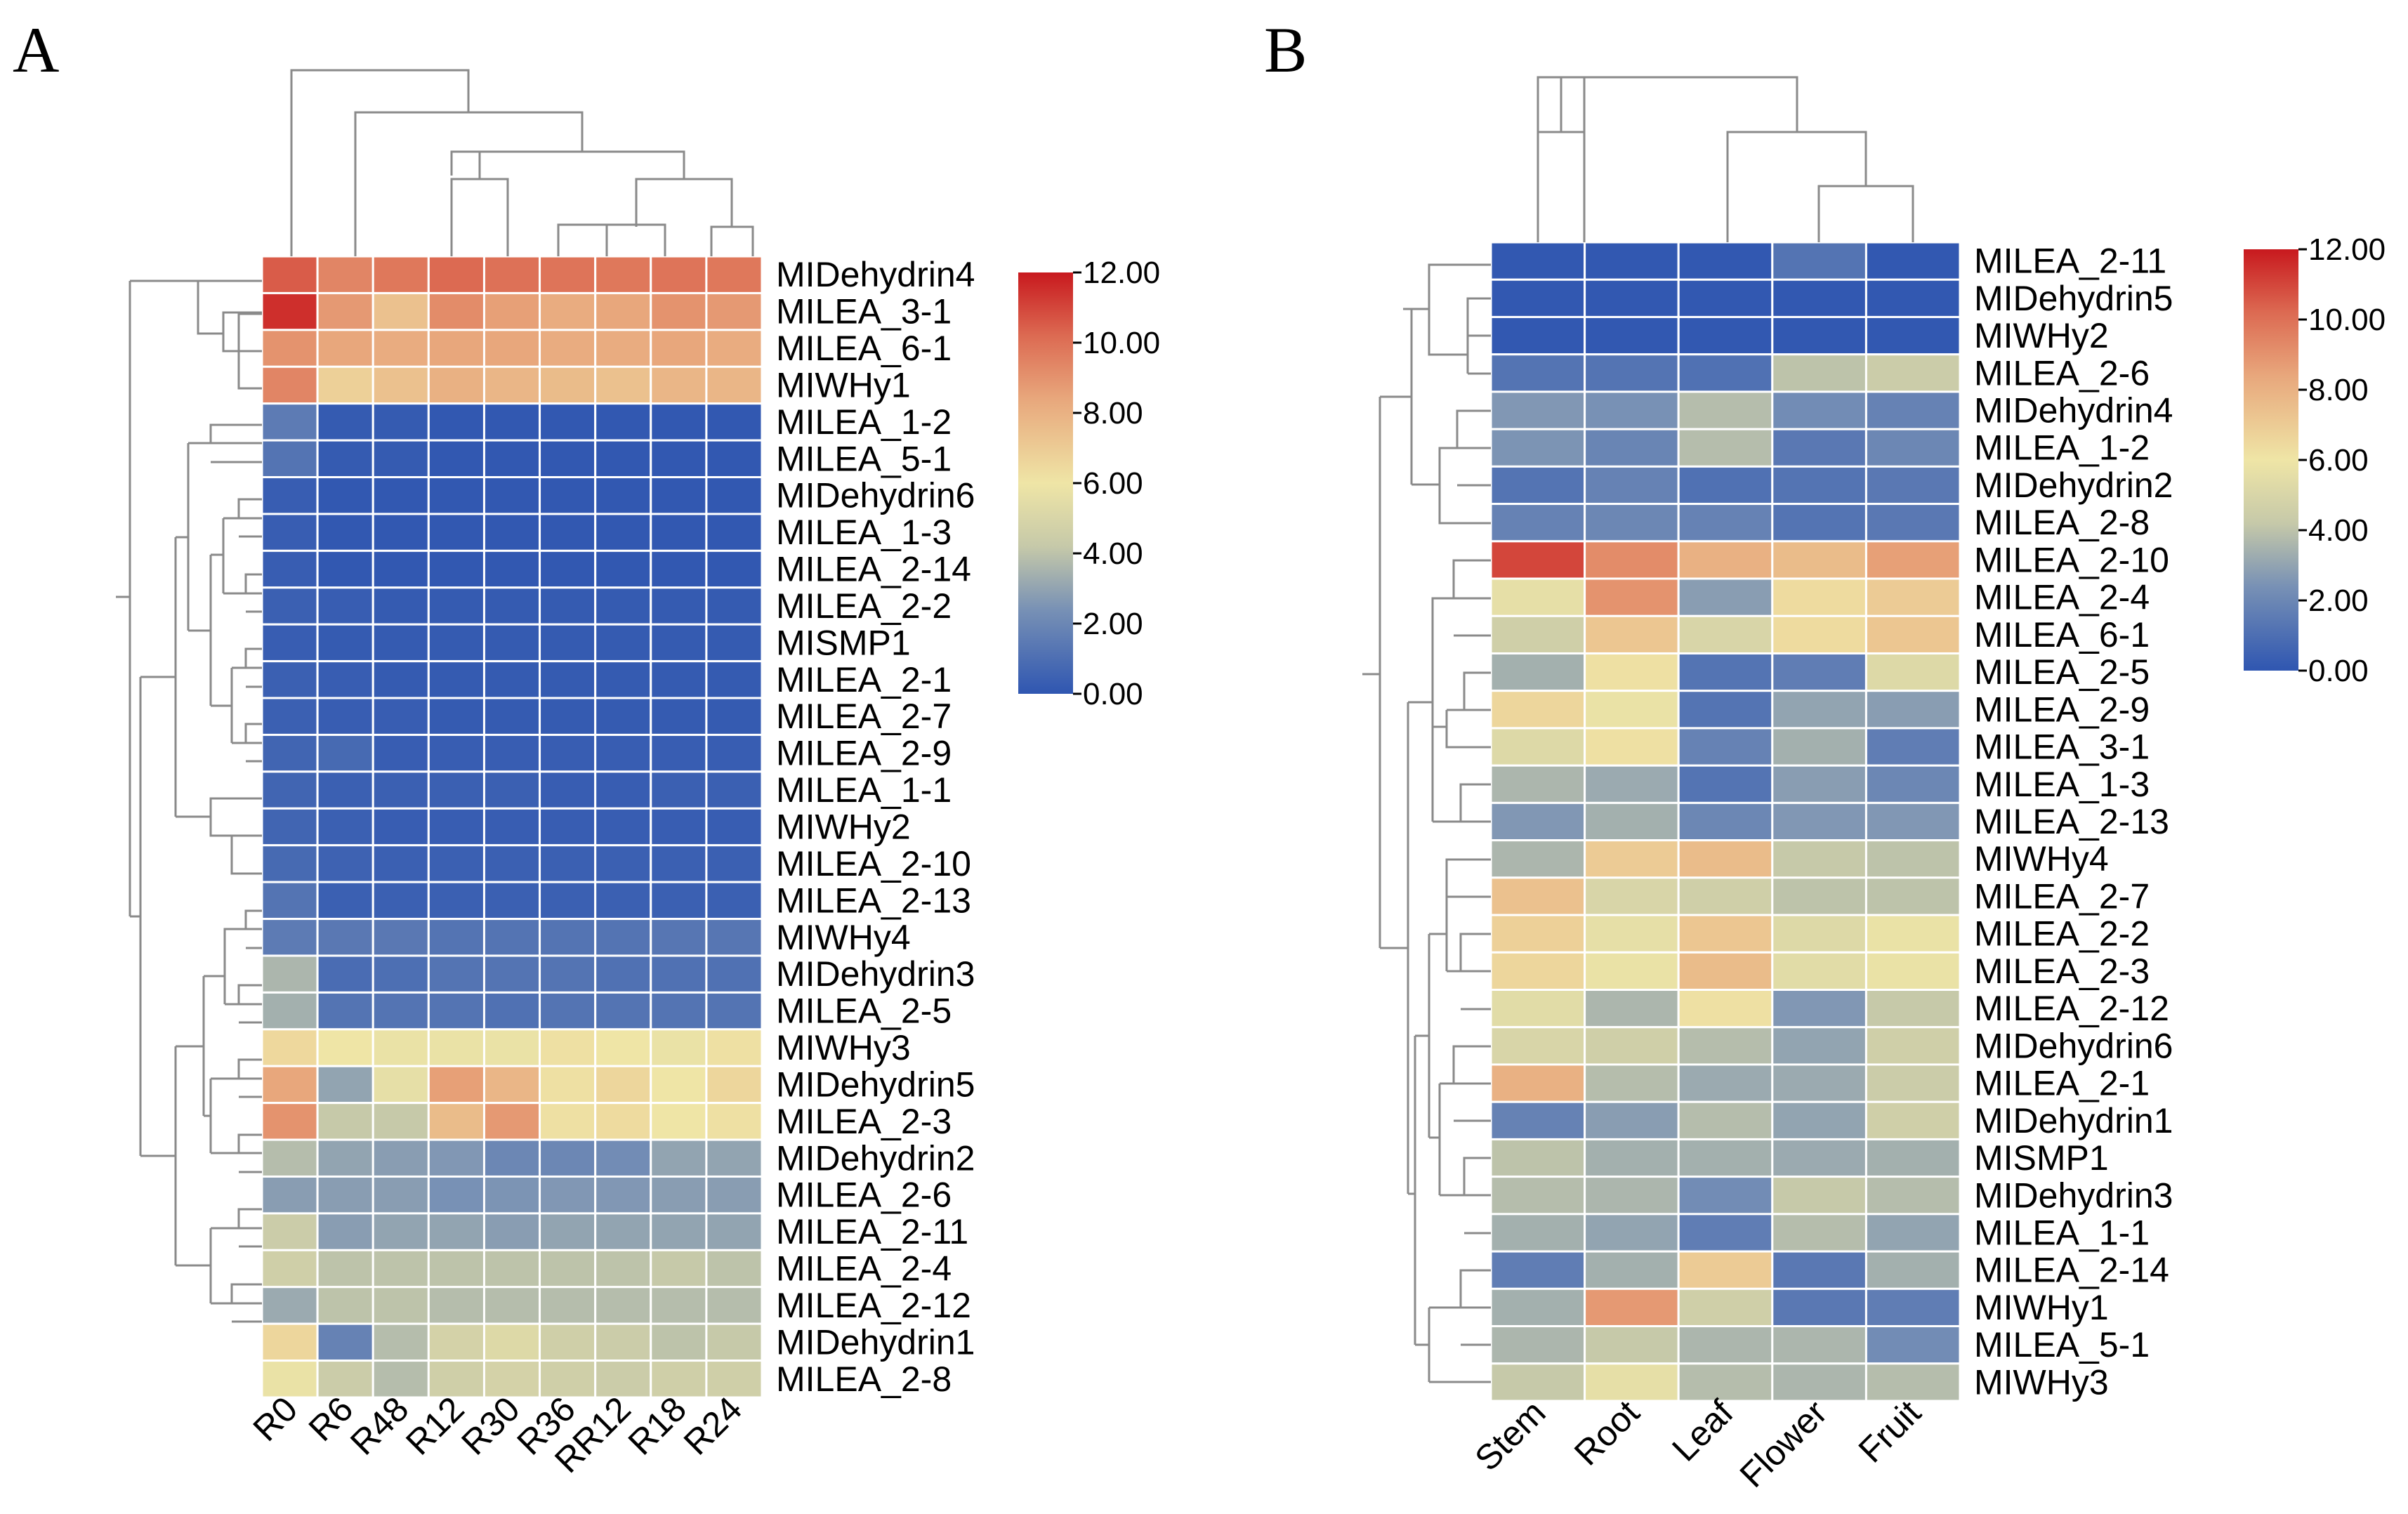  What do you see at coordinates (876, 1084) in the screenshot?
I see `row-label: MIDehydrin5` at bounding box center [876, 1084].